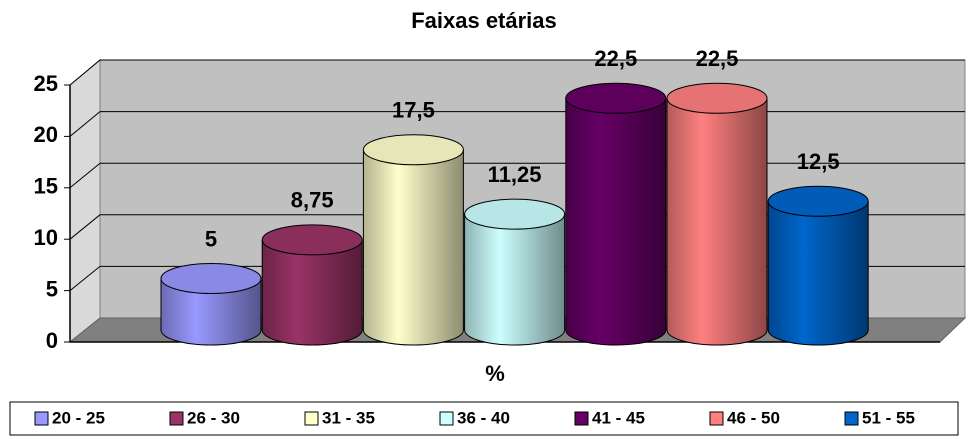  Describe the element at coordinates (52, 288) in the screenshot. I see `y-tick-label: 5` at that location.